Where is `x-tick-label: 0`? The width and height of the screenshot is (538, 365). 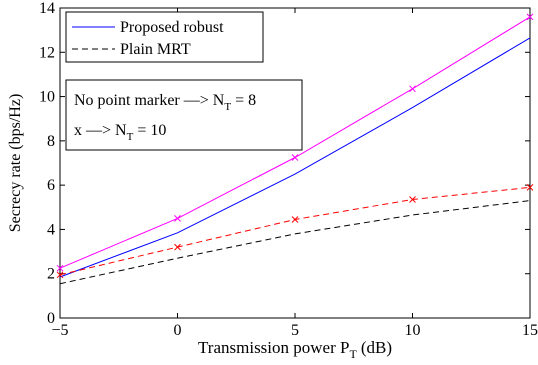 x-tick-label: 0 is located at coordinates (178, 330).